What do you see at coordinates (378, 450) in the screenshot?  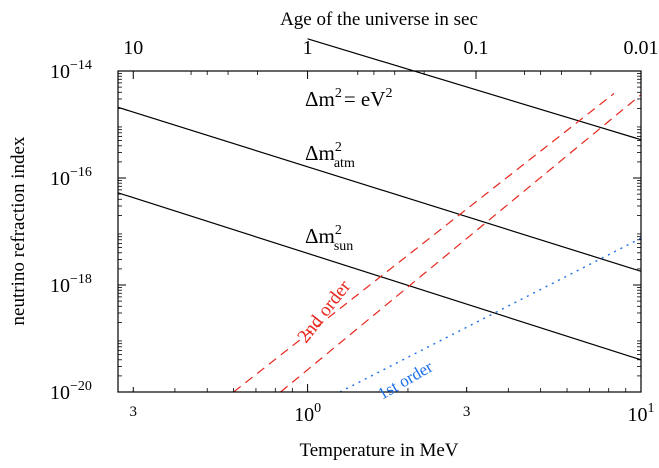 I see `x-axis-label: Temperature in MeV` at bounding box center [378, 450].